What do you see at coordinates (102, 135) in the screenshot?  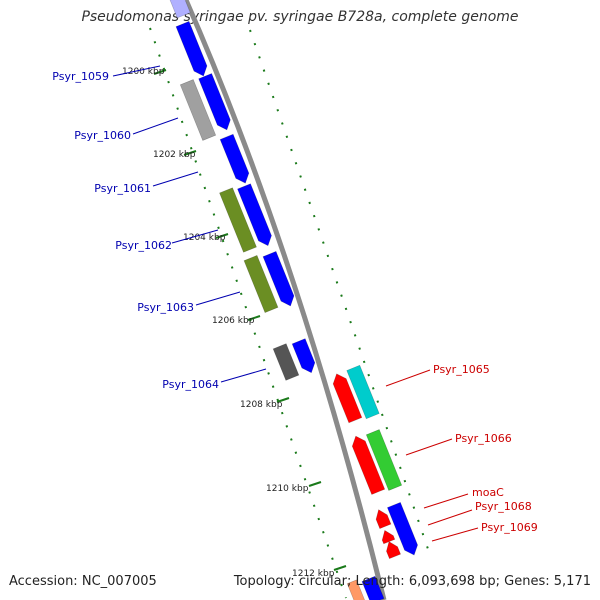 I see `gene-label-psyr_1060: Psyr_1060` at bounding box center [102, 135].